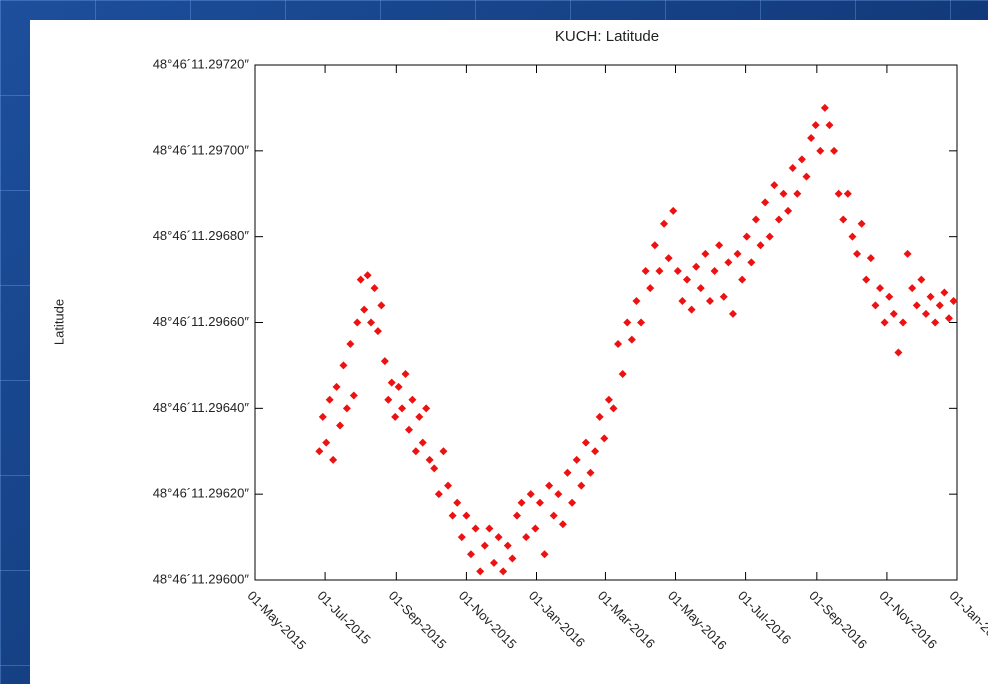  I want to click on x-tick-label: 01-May-2015, so click(276, 620).